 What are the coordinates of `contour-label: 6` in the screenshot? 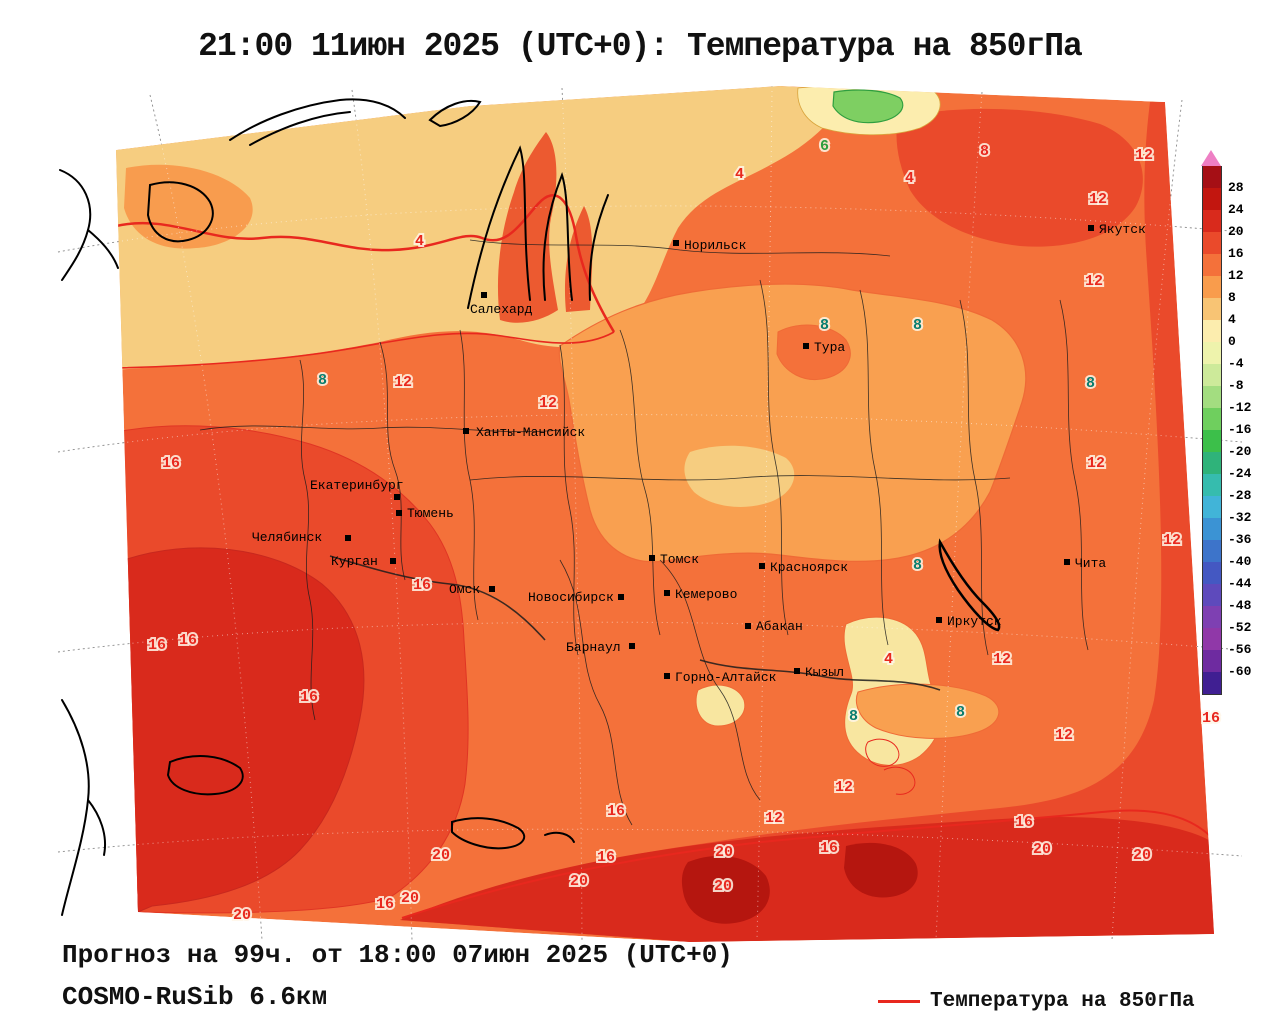 It's located at (824, 146).